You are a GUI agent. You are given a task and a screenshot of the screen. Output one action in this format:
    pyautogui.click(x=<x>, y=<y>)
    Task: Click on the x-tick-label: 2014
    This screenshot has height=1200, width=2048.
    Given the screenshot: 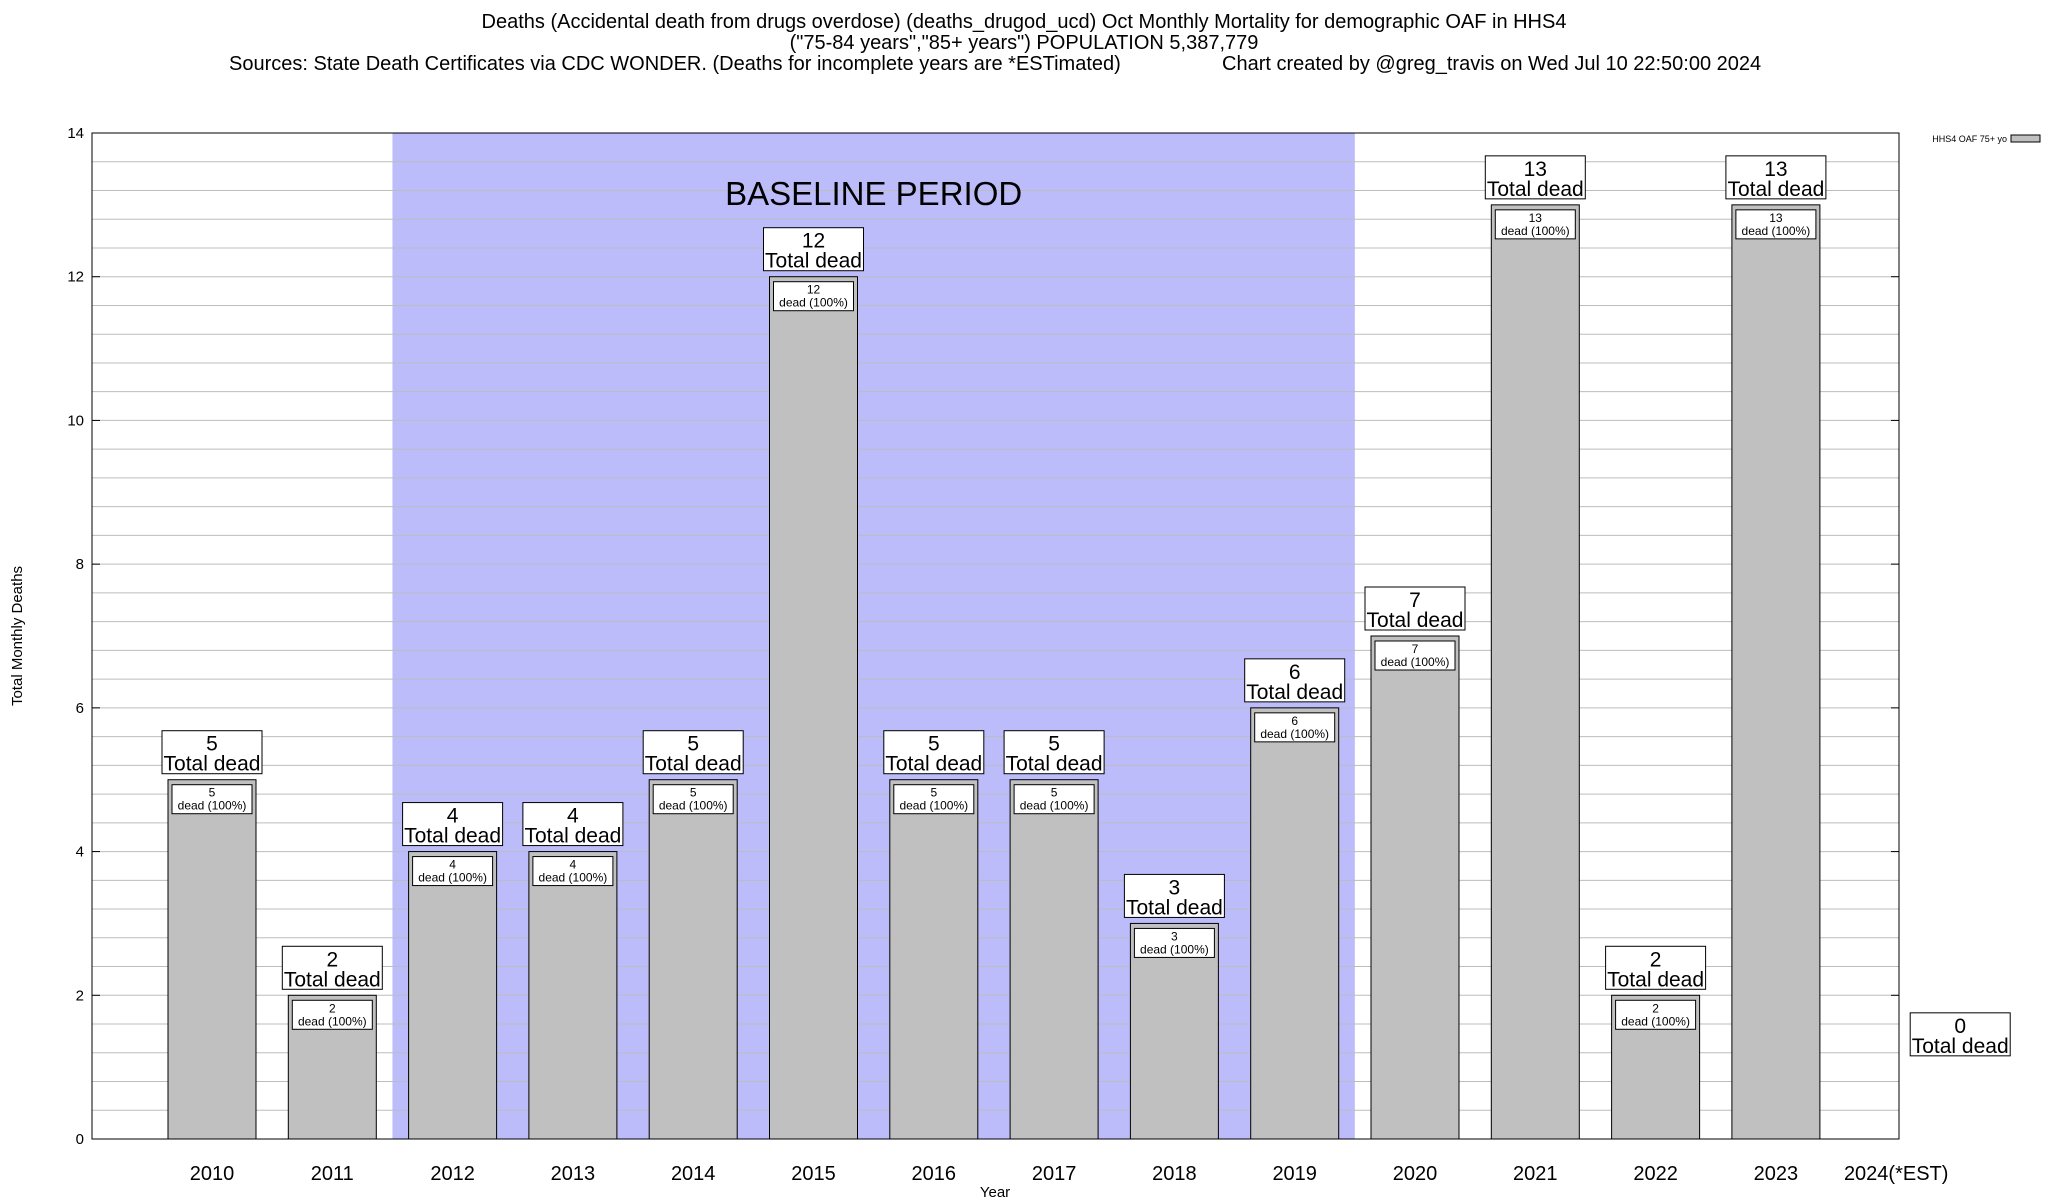 What is the action you would take?
    pyautogui.click(x=693, y=1174)
    